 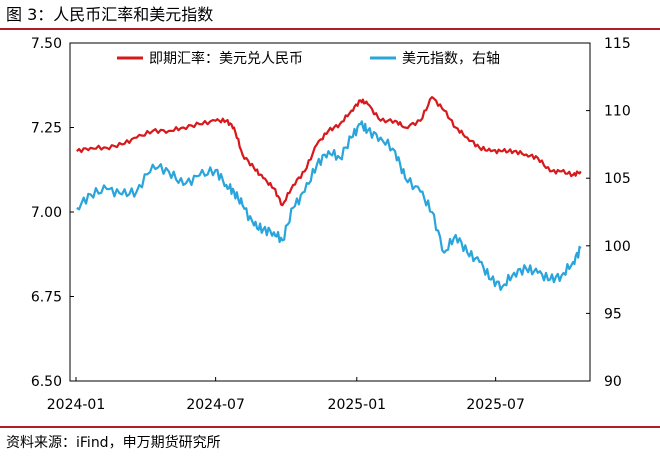 I want to click on x-axis: 2024-01 2024-07 2025-01 2025-07, so click(x=286, y=395).